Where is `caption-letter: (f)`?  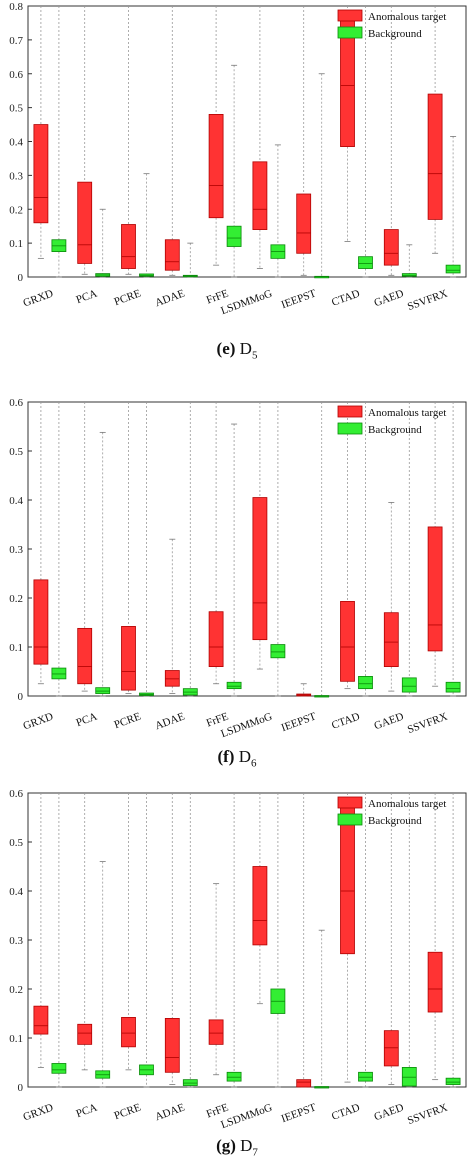
caption-letter: (f) is located at coordinates (226, 756).